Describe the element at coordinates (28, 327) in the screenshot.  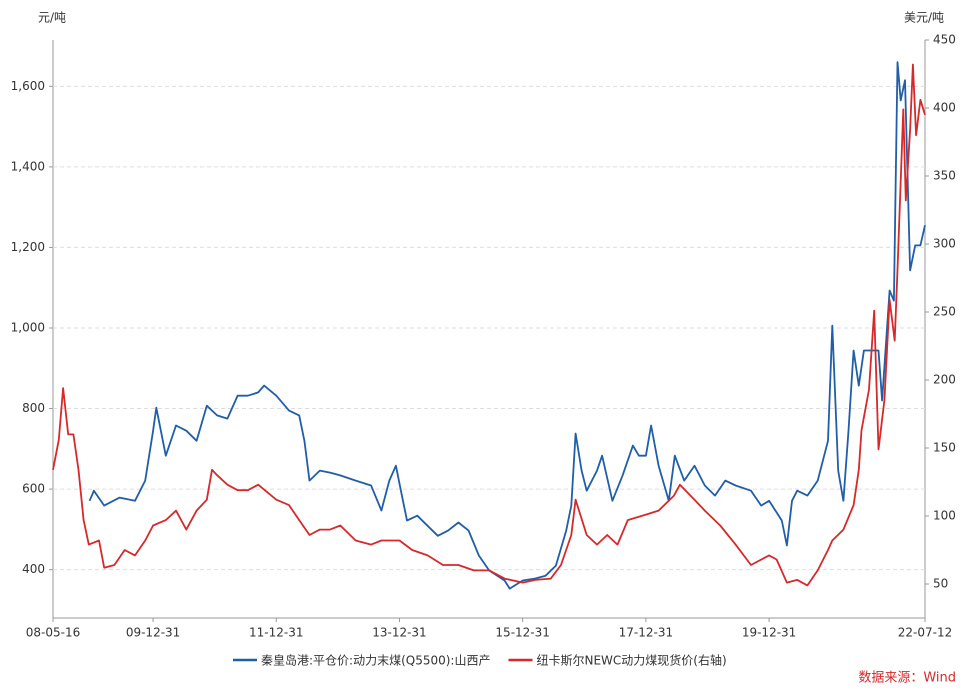
I see `y-tick-label: 1,000` at that location.